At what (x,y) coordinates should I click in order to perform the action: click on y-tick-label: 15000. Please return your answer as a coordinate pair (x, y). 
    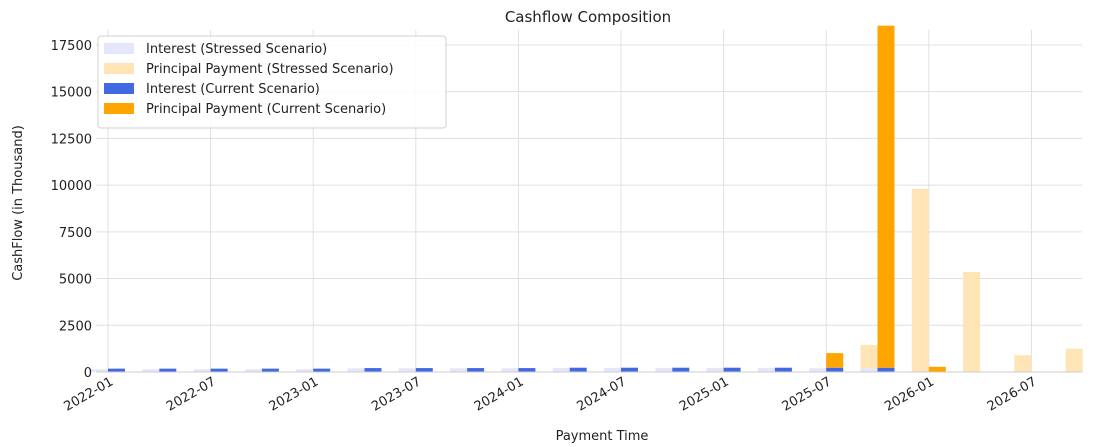
    Looking at the image, I should click on (71, 93).